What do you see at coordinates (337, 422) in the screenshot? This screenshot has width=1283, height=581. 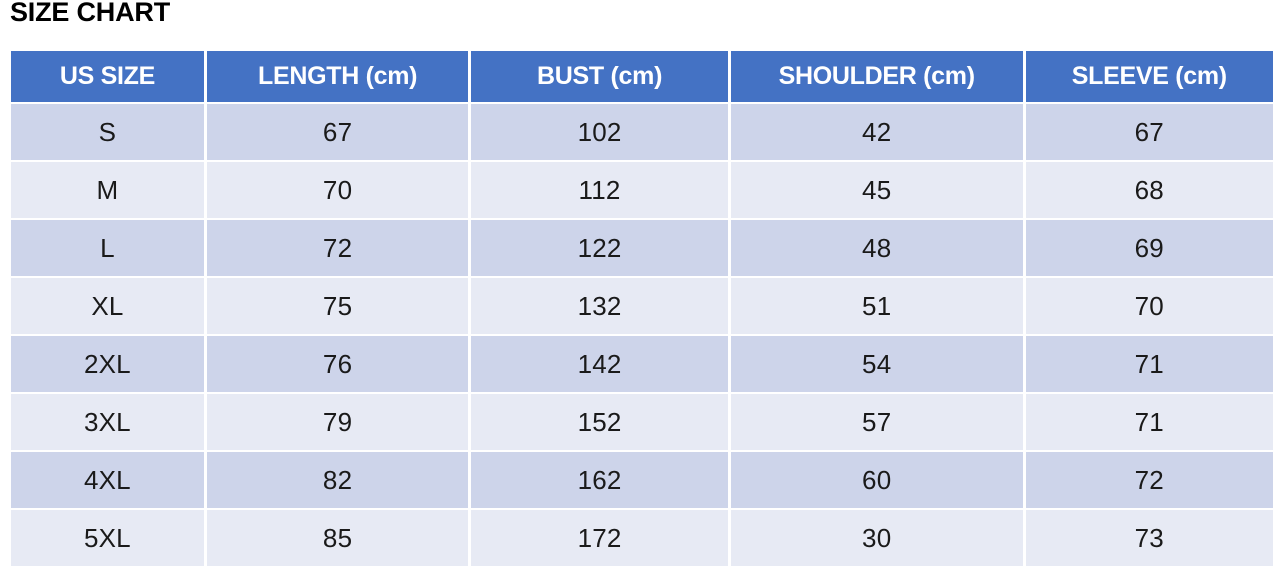 I see `cell-length: 79` at bounding box center [337, 422].